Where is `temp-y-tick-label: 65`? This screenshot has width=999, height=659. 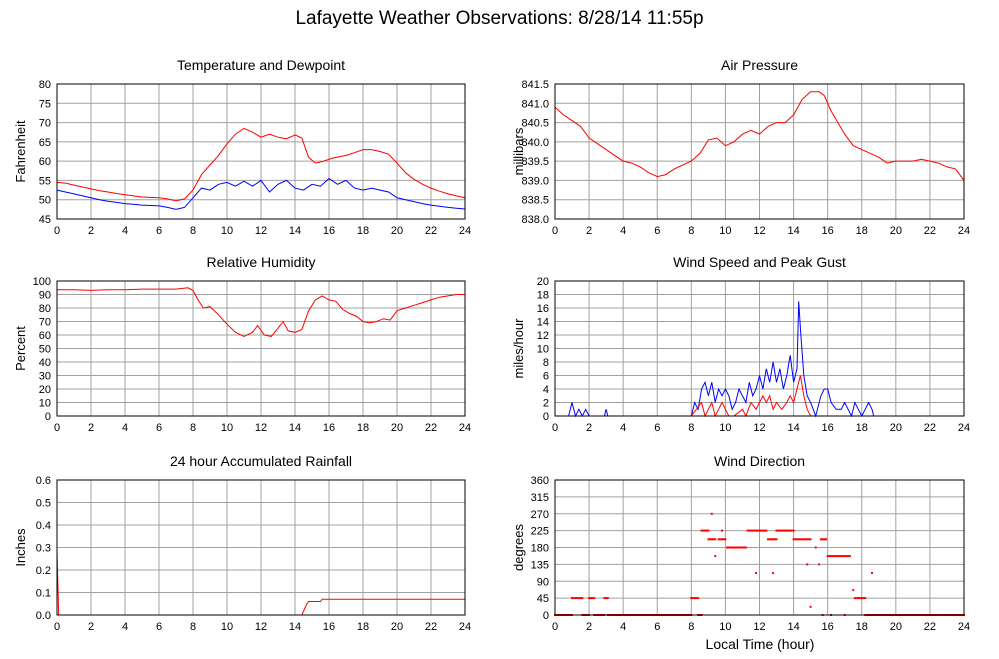
temp-y-tick-label: 65 is located at coordinates (45, 143).